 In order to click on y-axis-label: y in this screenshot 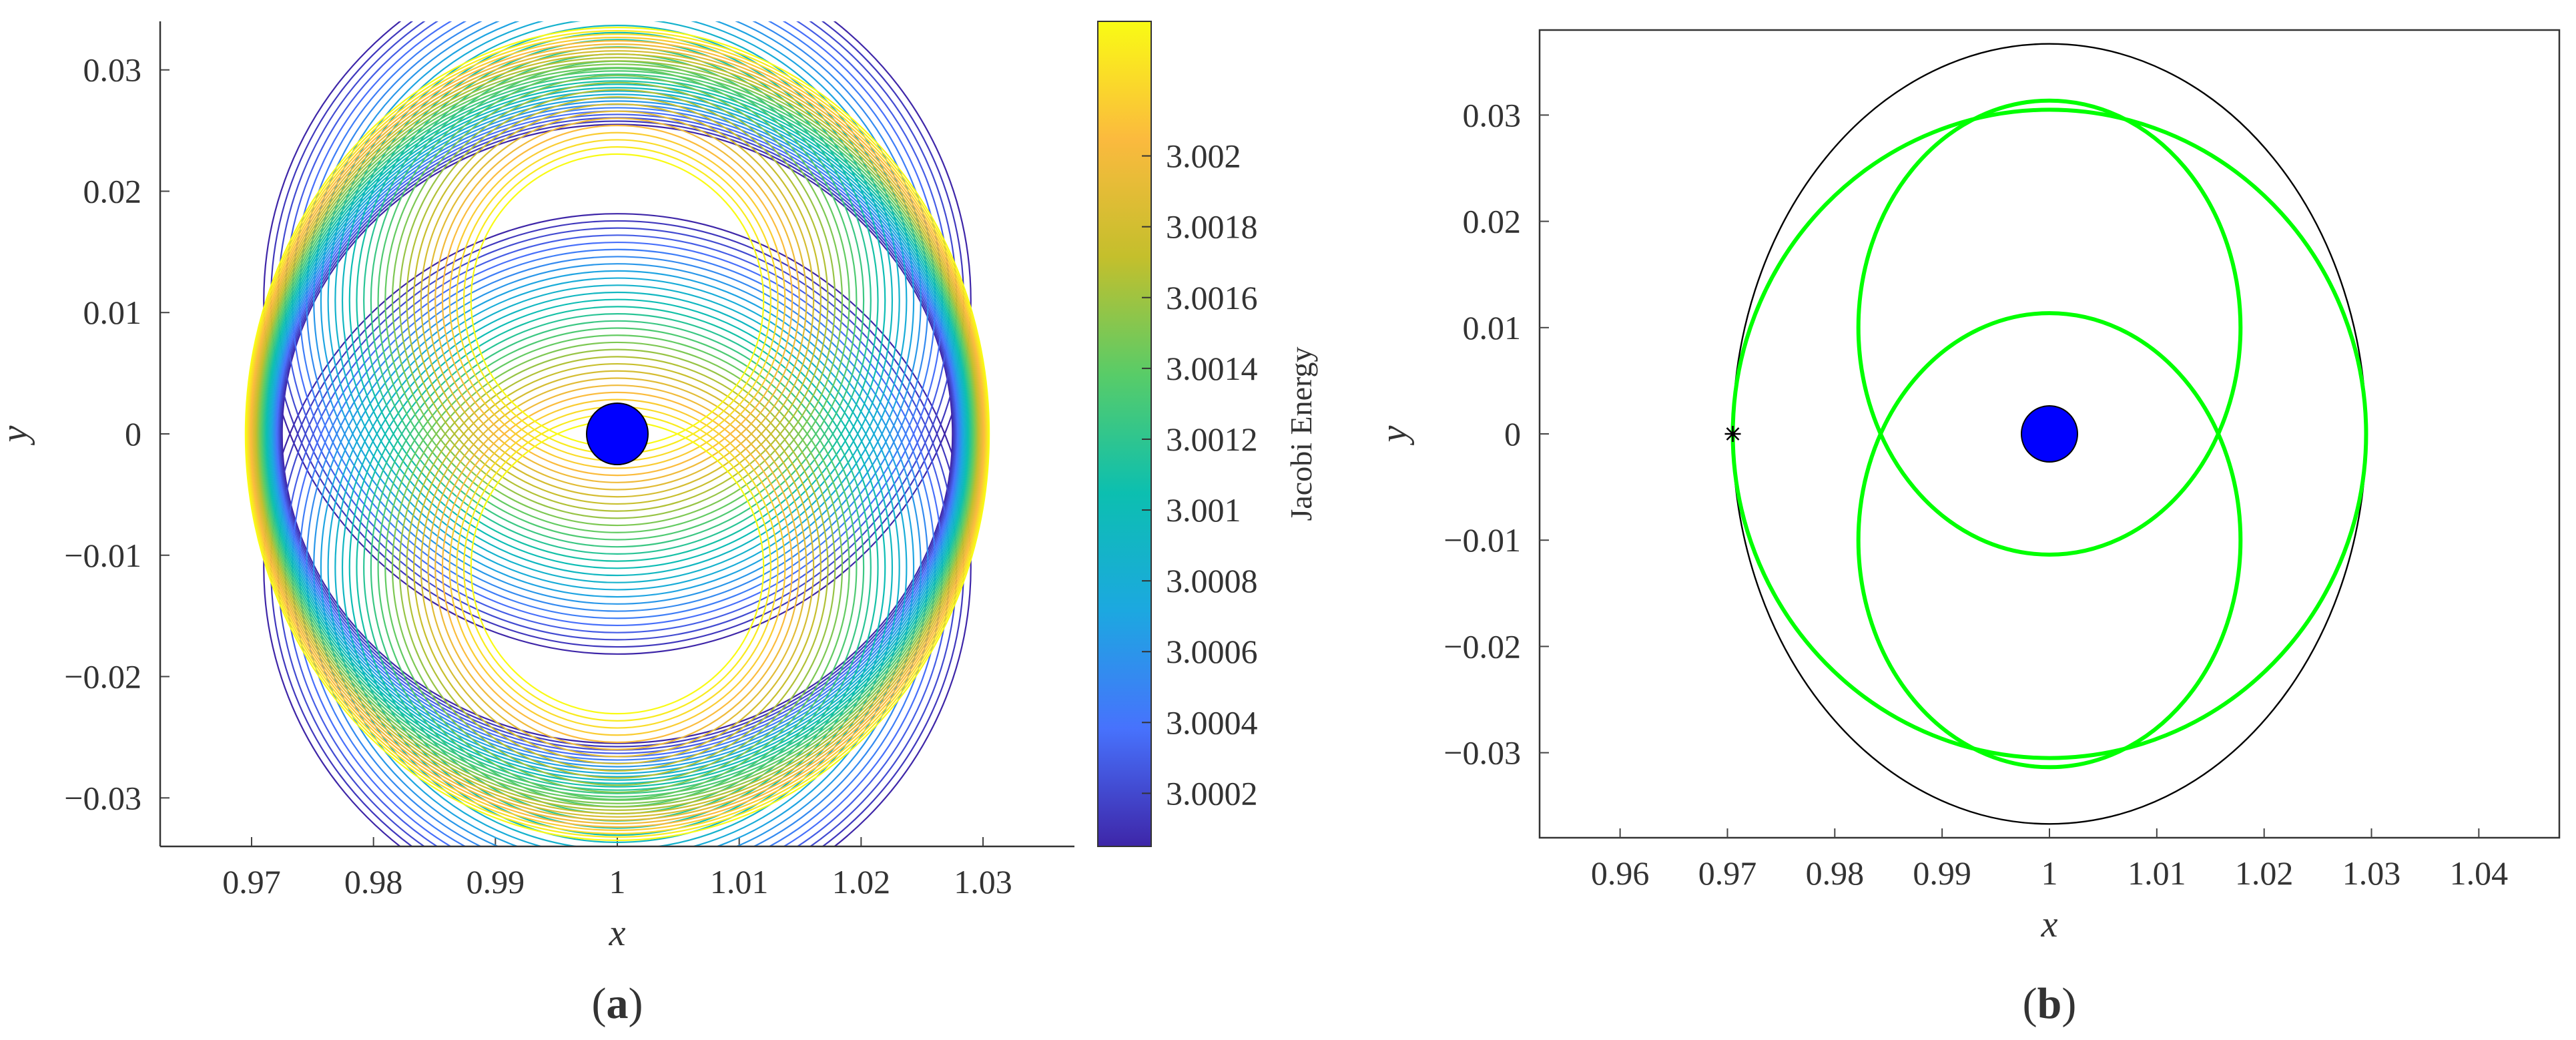, I will do `click(17, 435)`.